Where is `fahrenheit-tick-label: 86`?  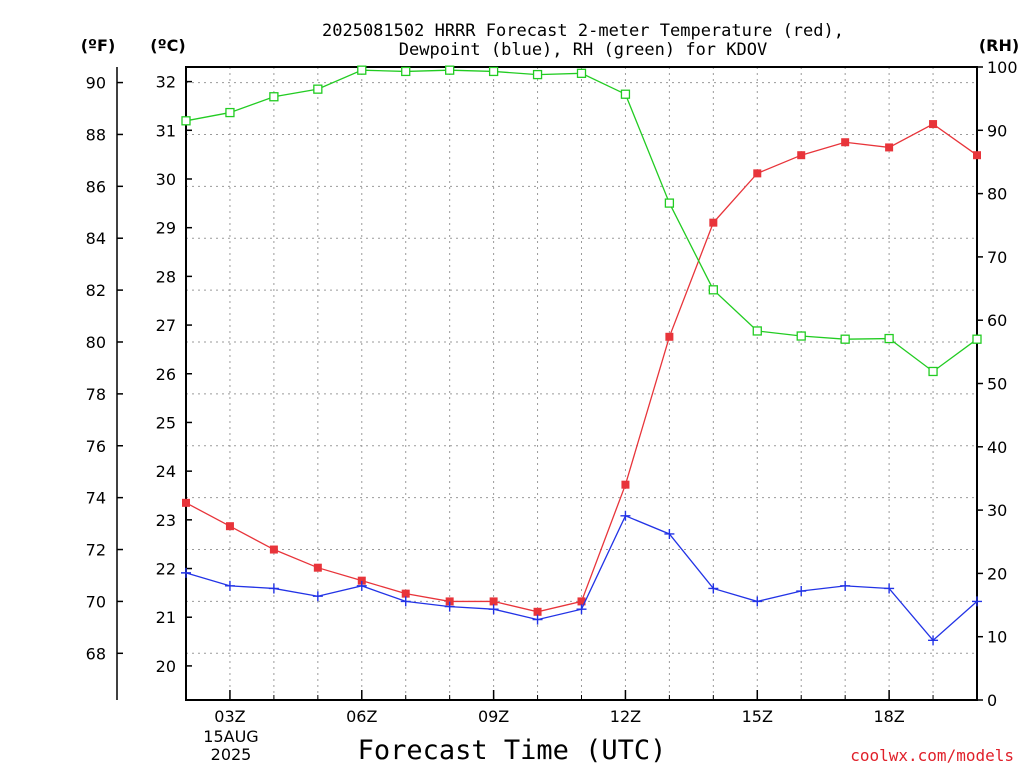
fahrenheit-tick-label: 86 is located at coordinates (96, 186).